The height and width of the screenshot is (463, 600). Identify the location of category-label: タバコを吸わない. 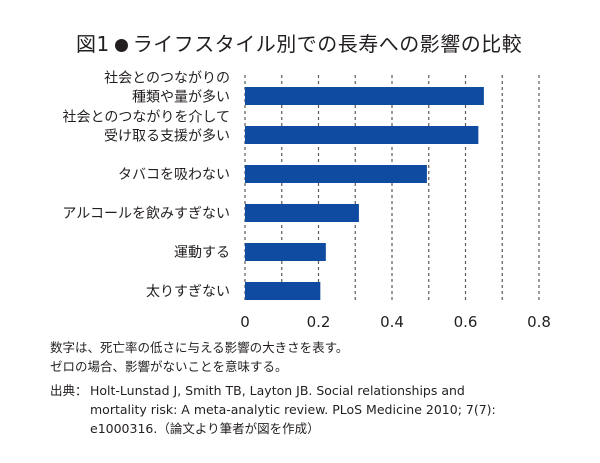
(174, 175).